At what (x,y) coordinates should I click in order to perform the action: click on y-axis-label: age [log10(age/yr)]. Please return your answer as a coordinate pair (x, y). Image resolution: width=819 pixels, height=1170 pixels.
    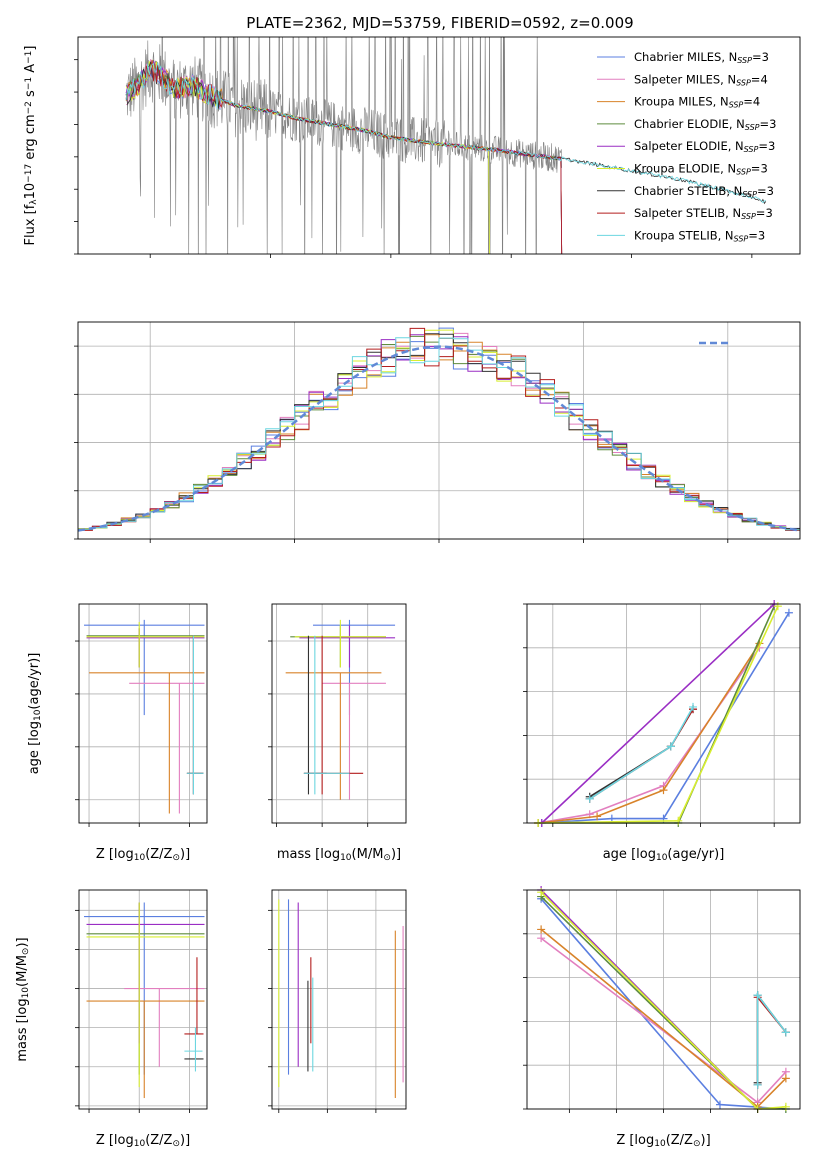
    Looking at the image, I should click on (35, 714).